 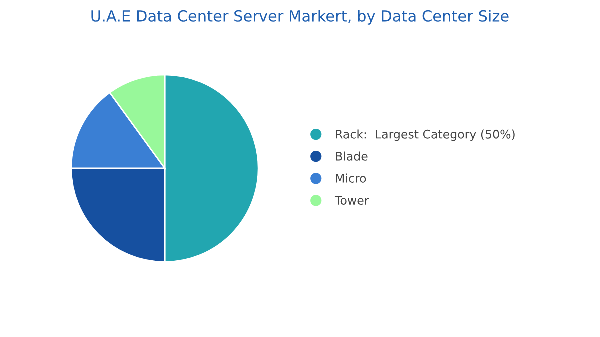 What do you see at coordinates (300, 17) in the screenshot?
I see `chart-title: U.A.E Data Center Server Markert, by Data Center Size` at bounding box center [300, 17].